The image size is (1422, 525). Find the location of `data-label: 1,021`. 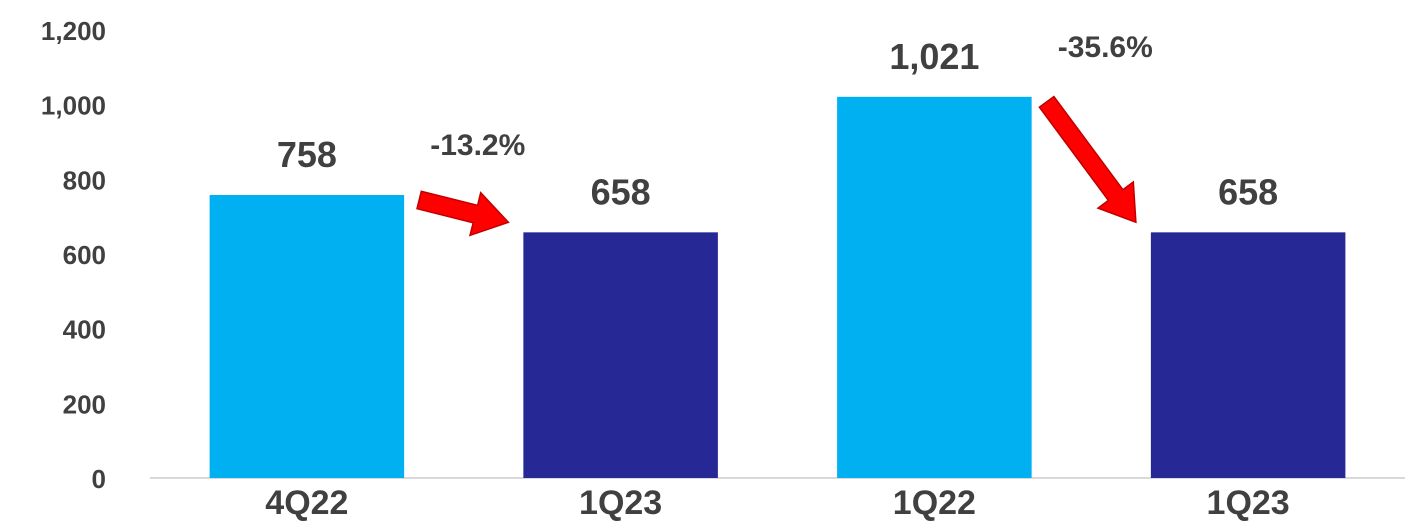

data-label: 1,021 is located at coordinates (934, 56).